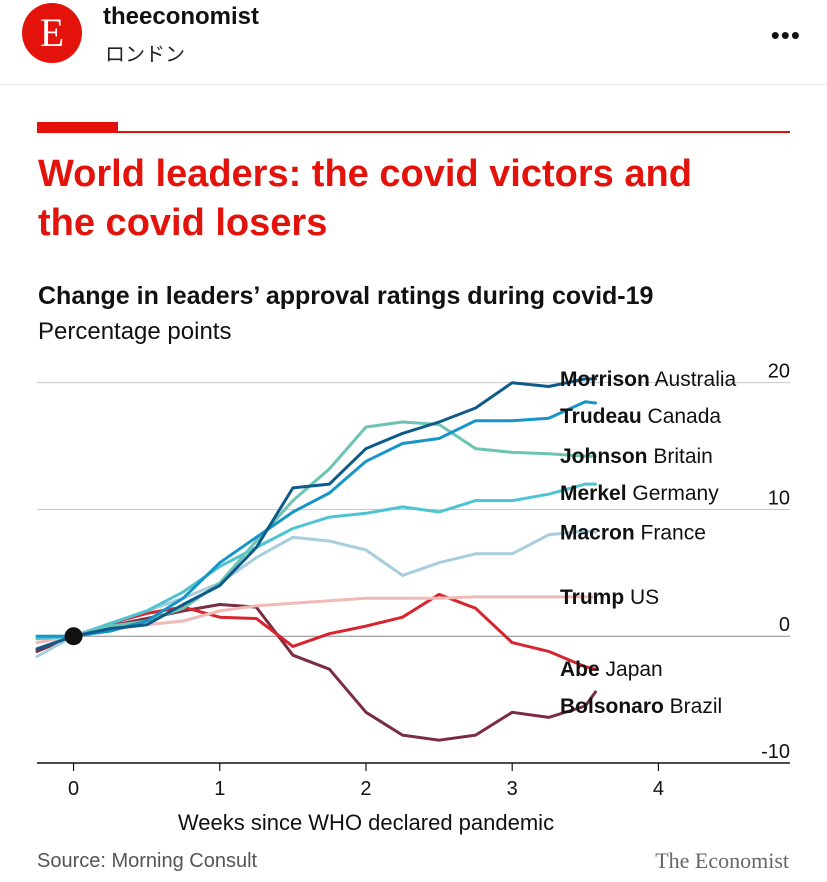  Describe the element at coordinates (670, 532) in the screenshot. I see `leader-country: France` at that location.